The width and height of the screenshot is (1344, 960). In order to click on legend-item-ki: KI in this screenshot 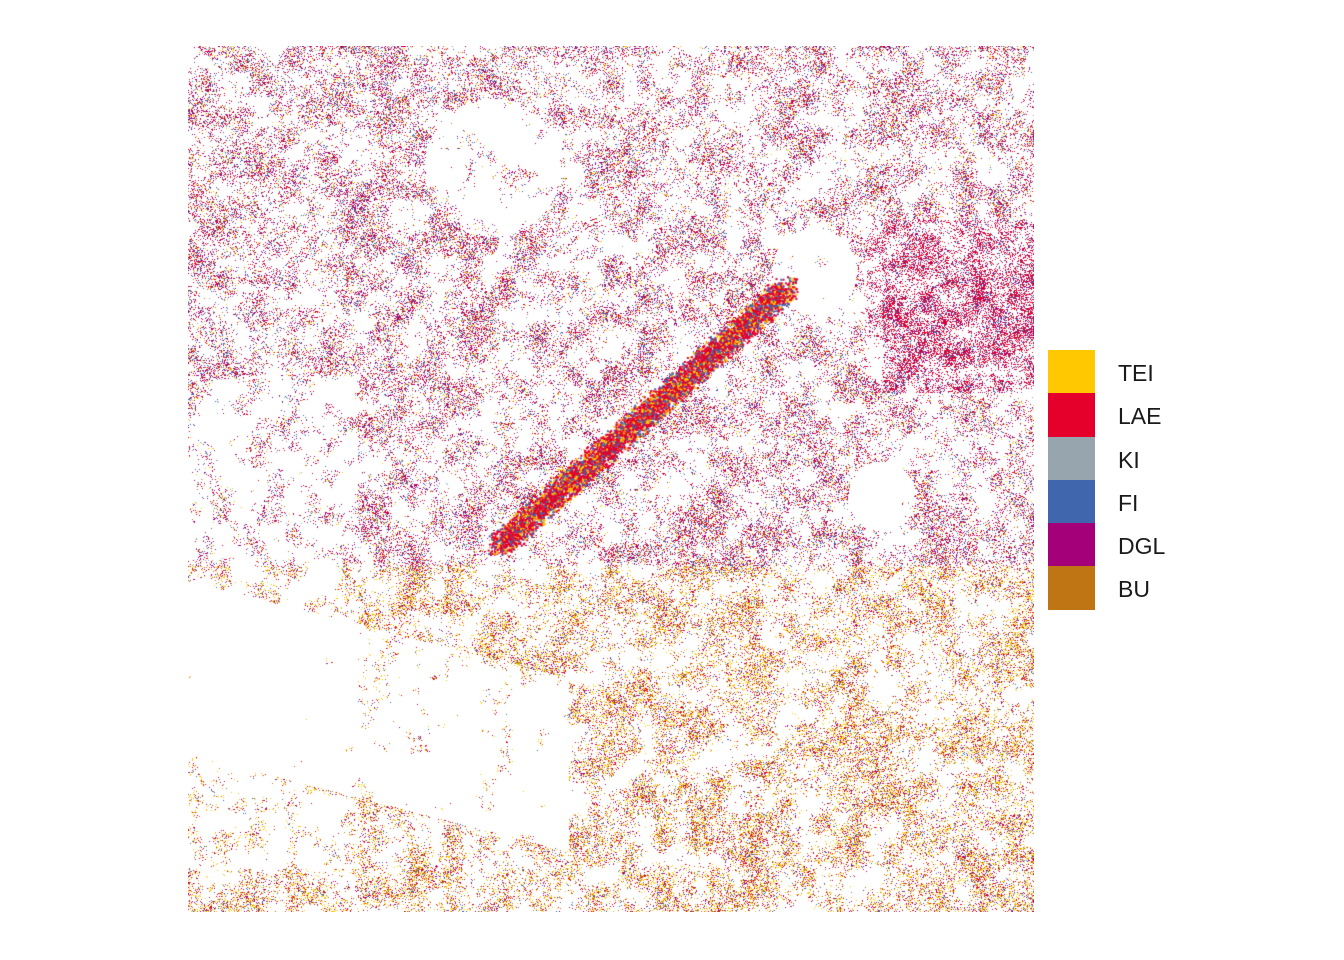, I will do `click(1148, 458)`.